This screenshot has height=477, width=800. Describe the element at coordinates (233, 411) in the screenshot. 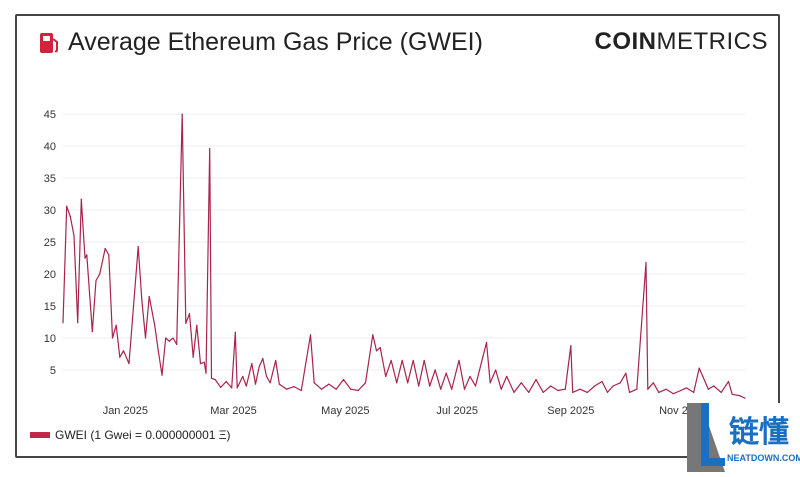

I see `x-tick-label: Mar 2025` at that location.